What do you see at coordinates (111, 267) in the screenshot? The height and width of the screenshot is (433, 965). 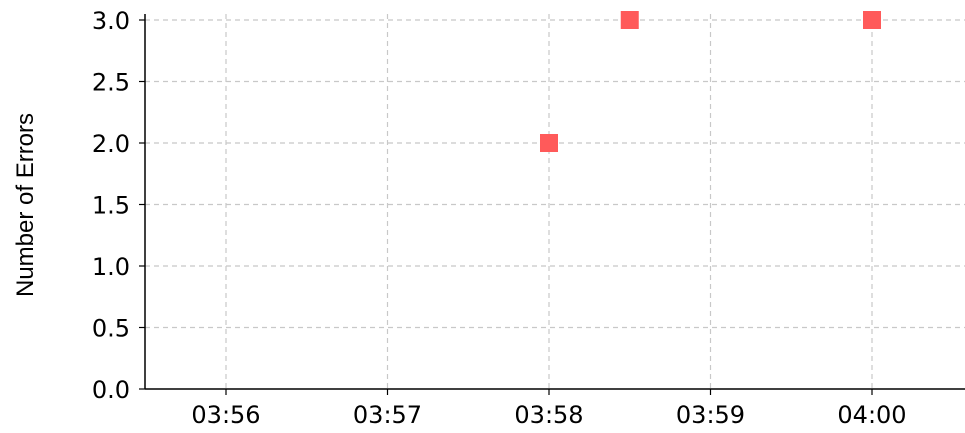 I see `y-tick-label: 1.0` at bounding box center [111, 267].